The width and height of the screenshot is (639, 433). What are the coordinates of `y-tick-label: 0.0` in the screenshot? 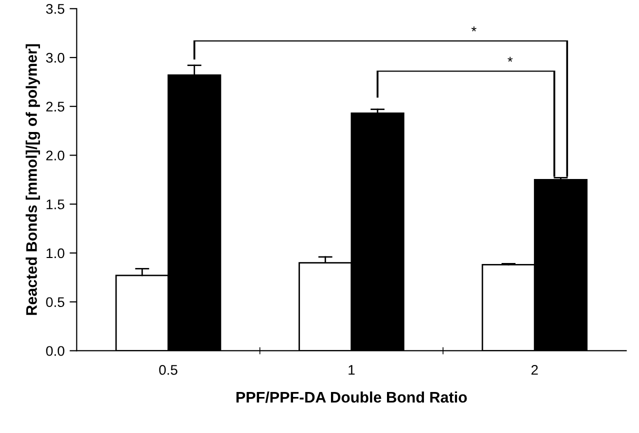 It's located at (55, 351).